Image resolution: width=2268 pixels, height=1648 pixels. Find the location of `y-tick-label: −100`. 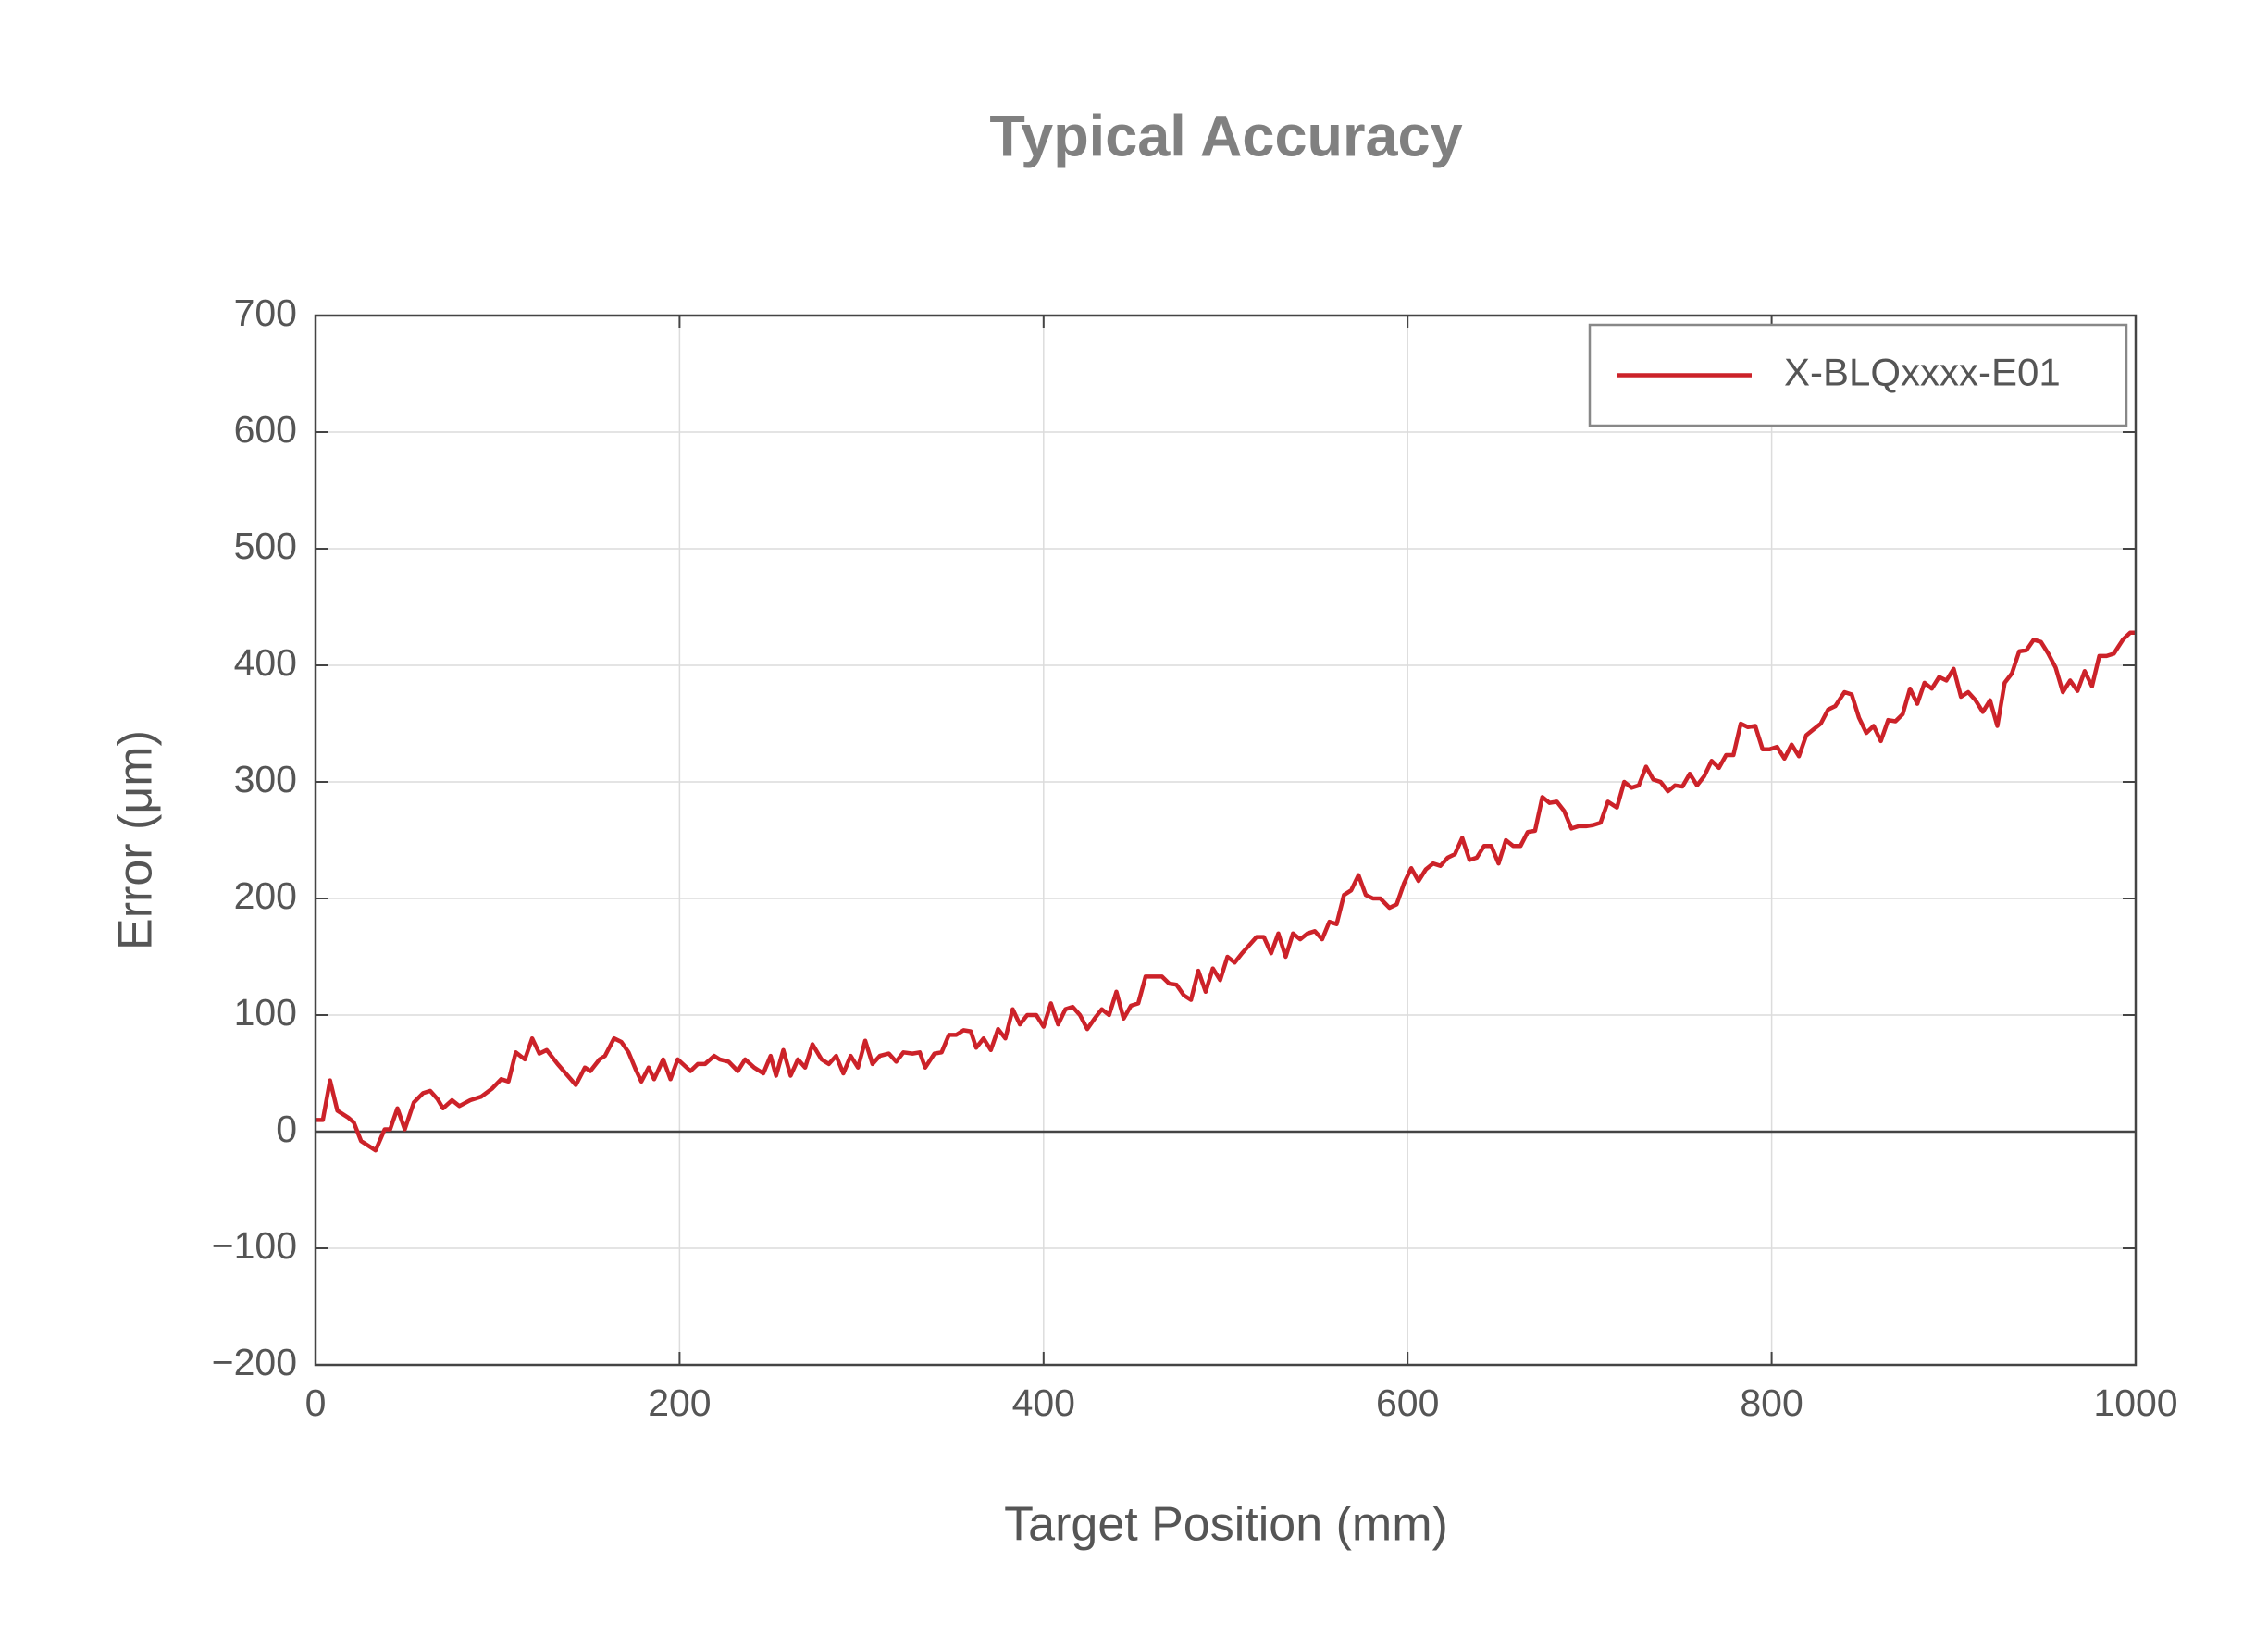

y-tick-label: −100 is located at coordinates (254, 1245).